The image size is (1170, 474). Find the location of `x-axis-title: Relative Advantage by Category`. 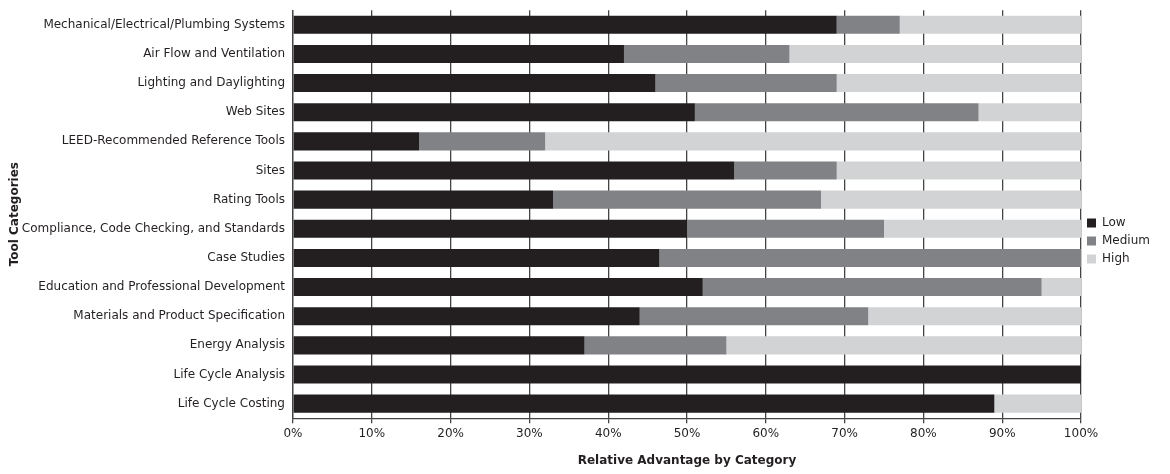

x-axis-title: Relative Advantage by Category is located at coordinates (687, 459).